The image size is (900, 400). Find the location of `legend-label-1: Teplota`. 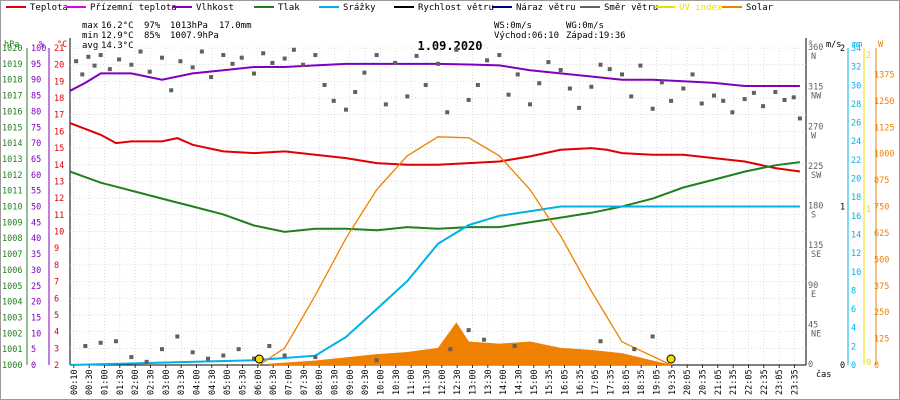

legend-label-1: Teplota is located at coordinates (49, 8).